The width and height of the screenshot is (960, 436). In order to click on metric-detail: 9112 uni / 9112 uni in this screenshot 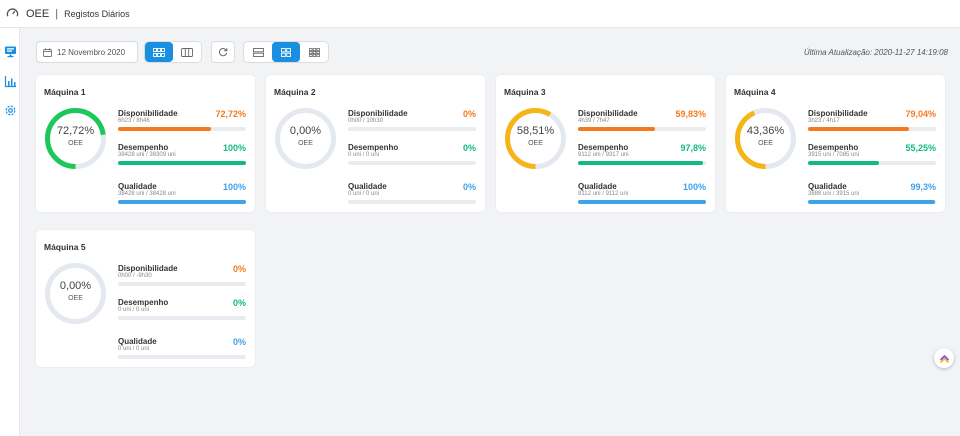, I will do `click(603, 194)`.